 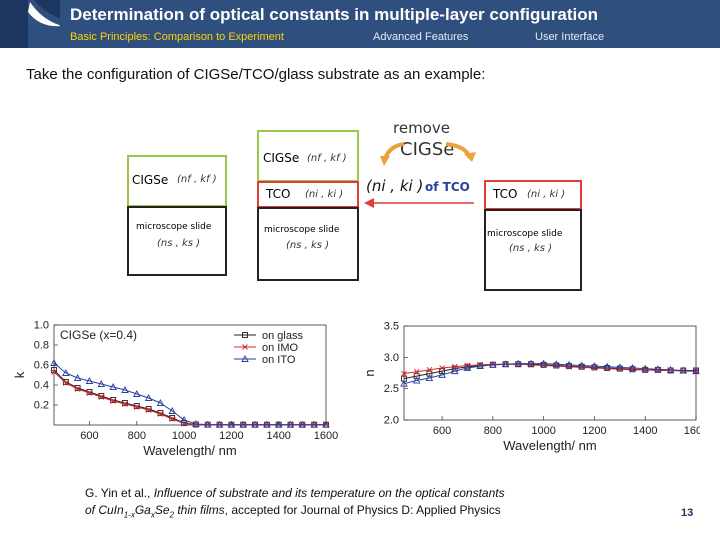 I want to click on mid-slide-nk: (ns , ks ), so click(x=308, y=245).